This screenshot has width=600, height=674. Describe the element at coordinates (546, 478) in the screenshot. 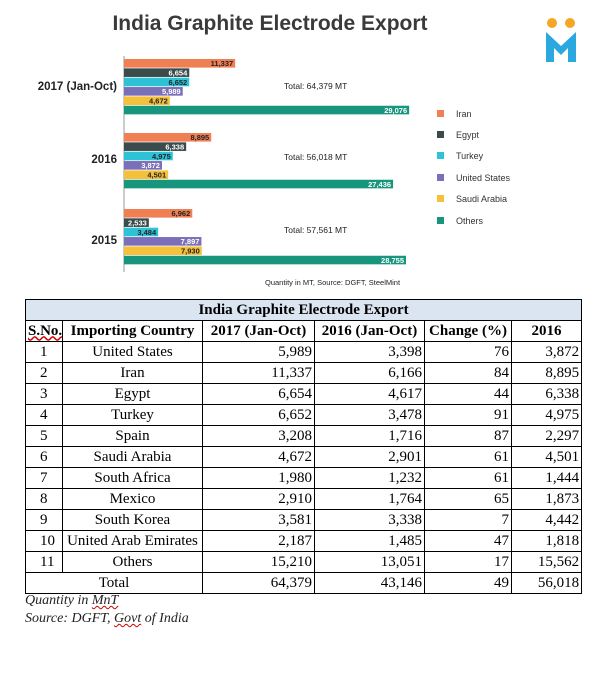

I see `value-cell: 1,444` at that location.